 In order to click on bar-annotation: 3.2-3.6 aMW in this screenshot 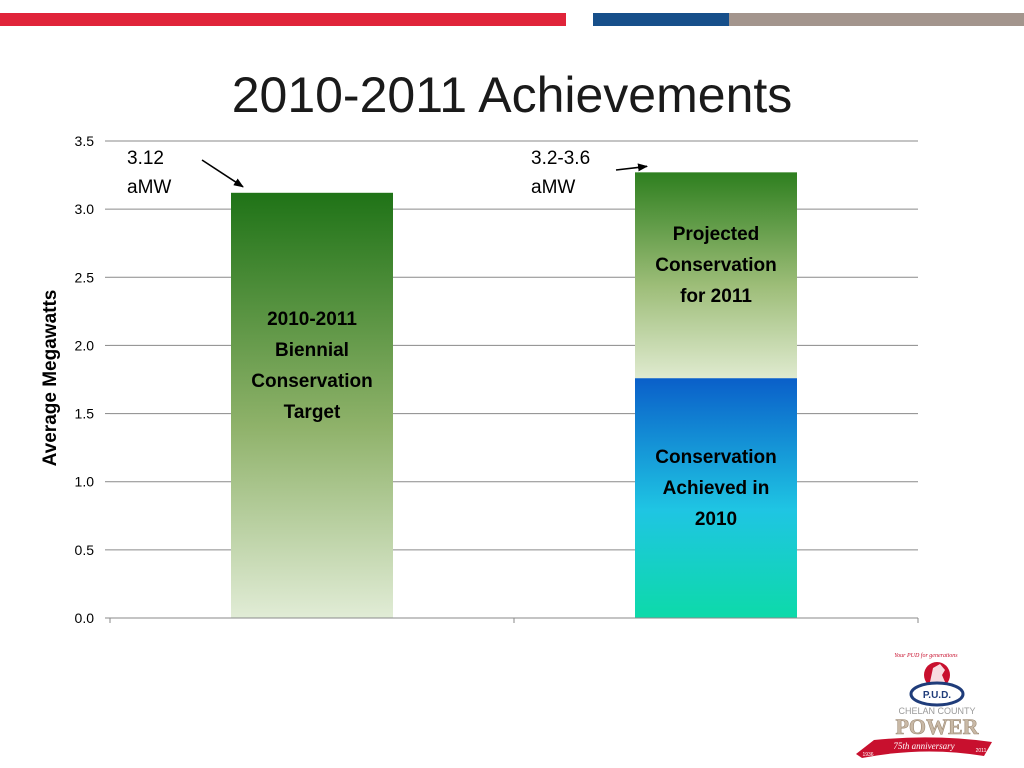, I will do `click(560, 173)`.